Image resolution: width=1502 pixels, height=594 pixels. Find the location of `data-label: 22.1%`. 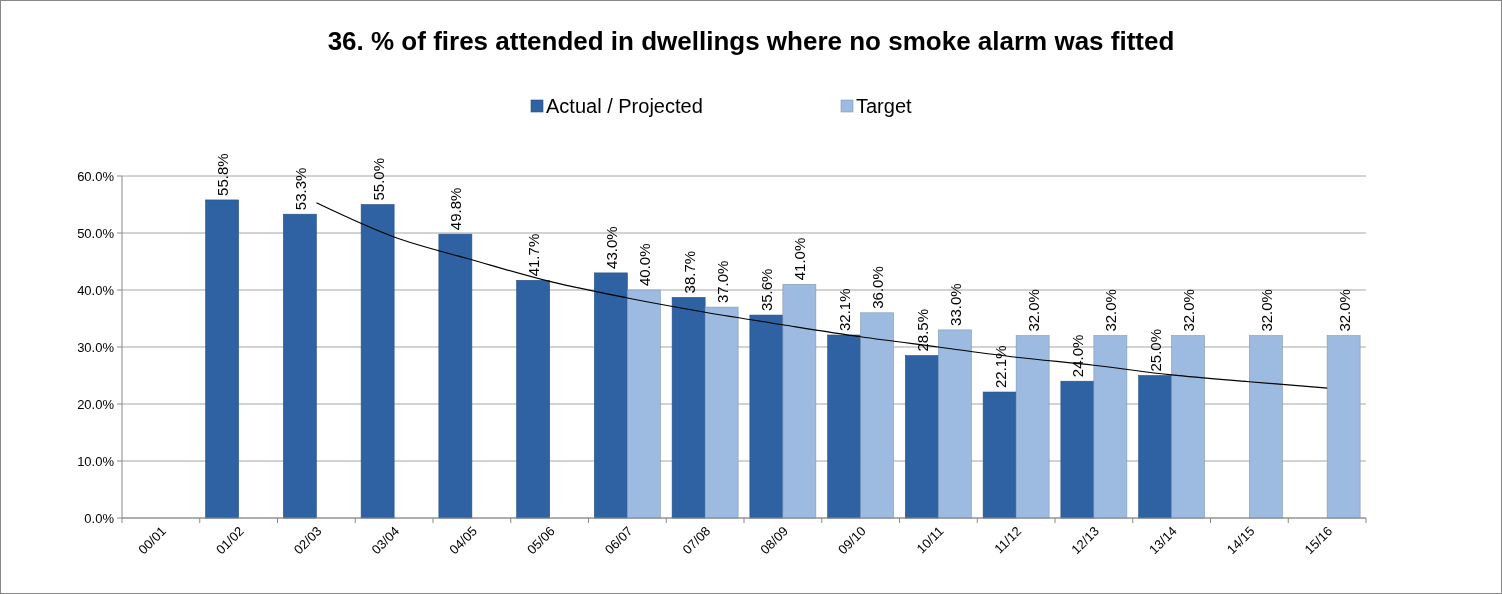

data-label: 22.1% is located at coordinates (1000, 367).